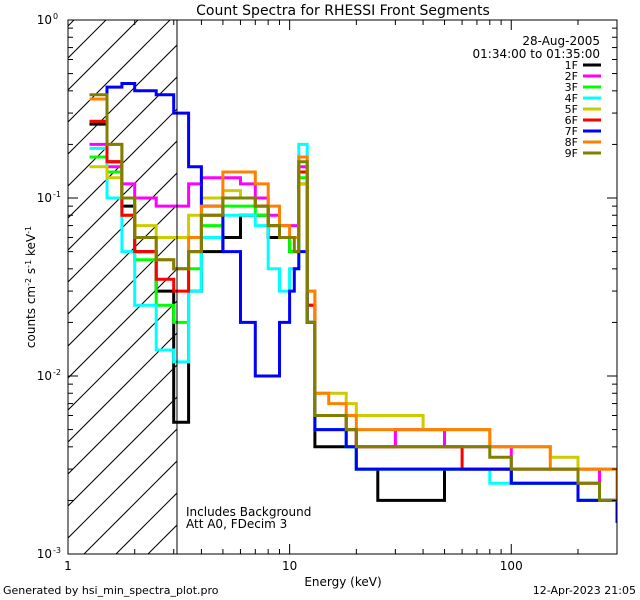  What do you see at coordinates (289, 566) in the screenshot?
I see `x-tick-label: 10` at bounding box center [289, 566].